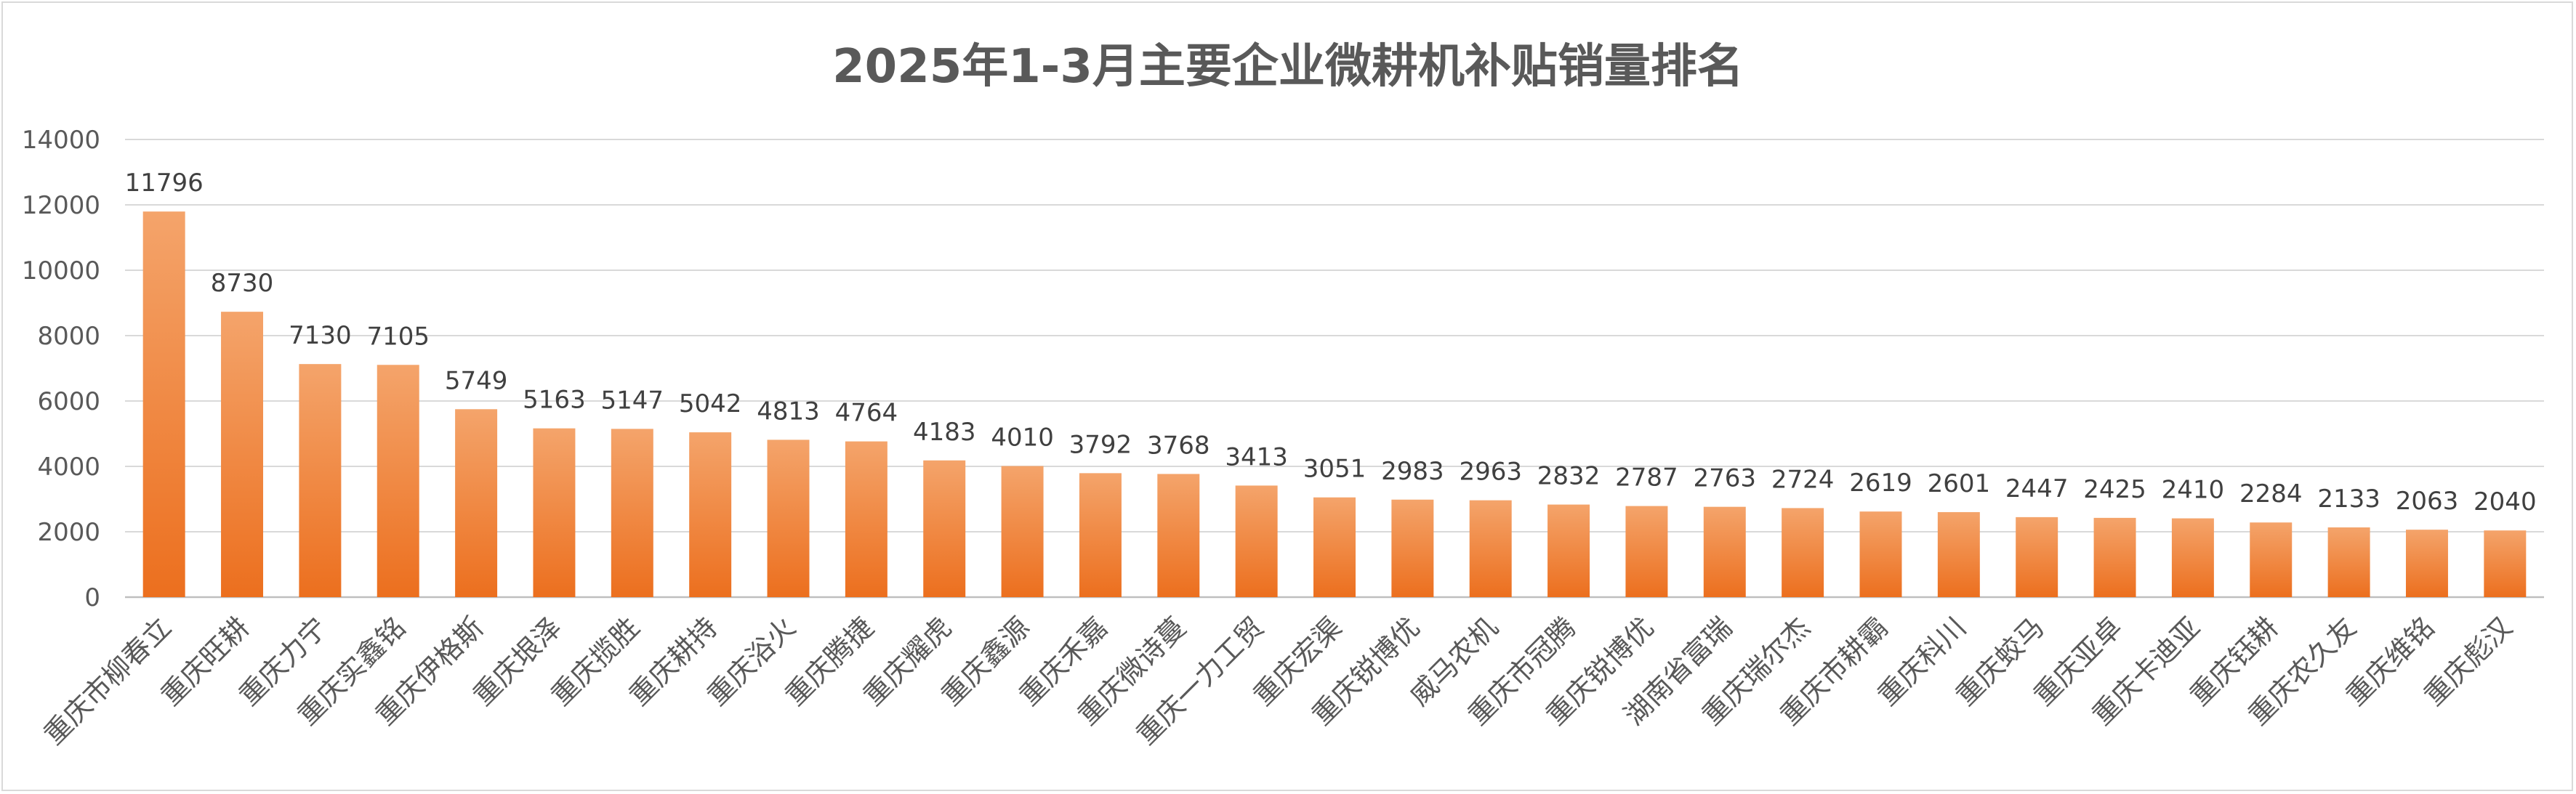  What do you see at coordinates (92, 597) in the screenshot?
I see `y-tick-label: 0` at bounding box center [92, 597].